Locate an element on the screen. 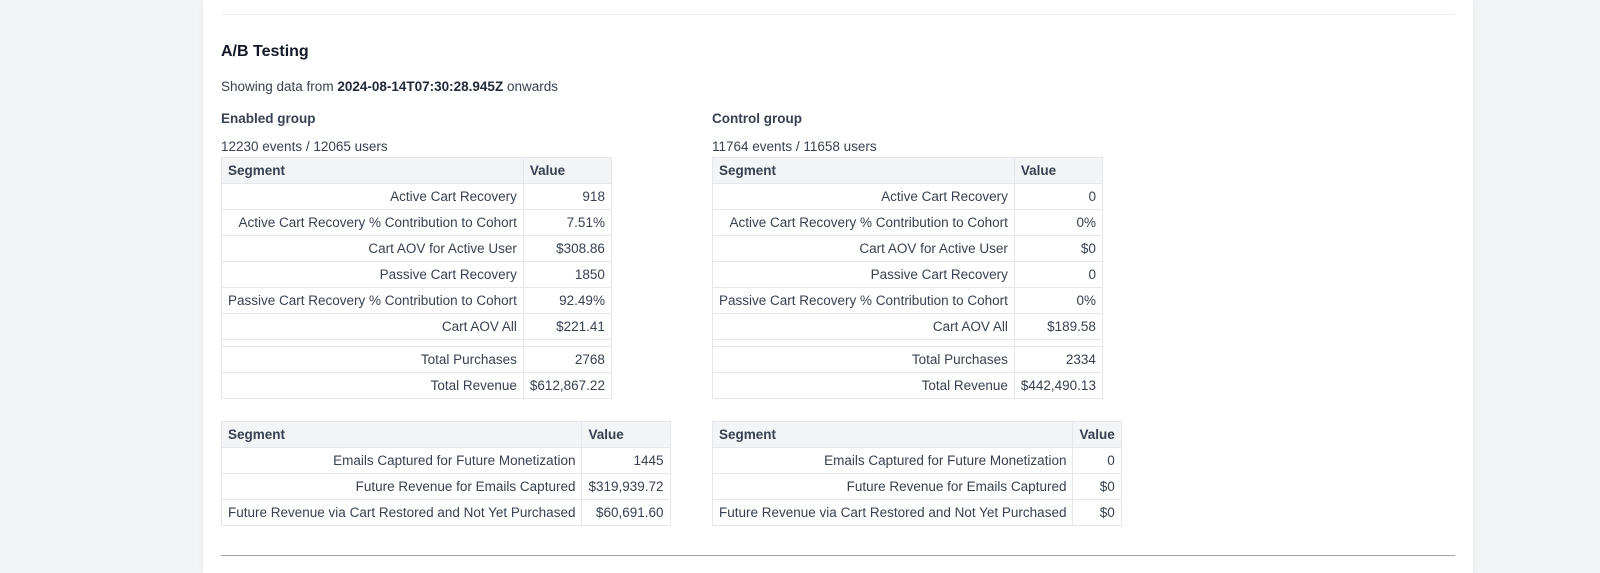  table-row: Active Cart Recovery 0 is located at coordinates (907, 196).